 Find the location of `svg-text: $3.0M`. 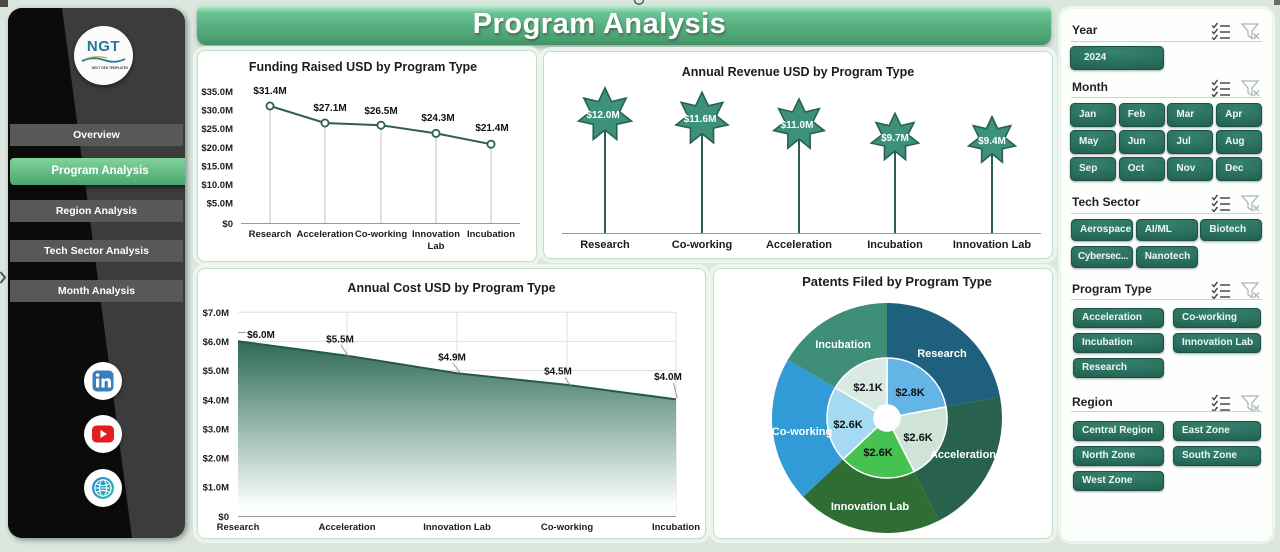

svg-text: $3.0M is located at coordinates (216, 429).